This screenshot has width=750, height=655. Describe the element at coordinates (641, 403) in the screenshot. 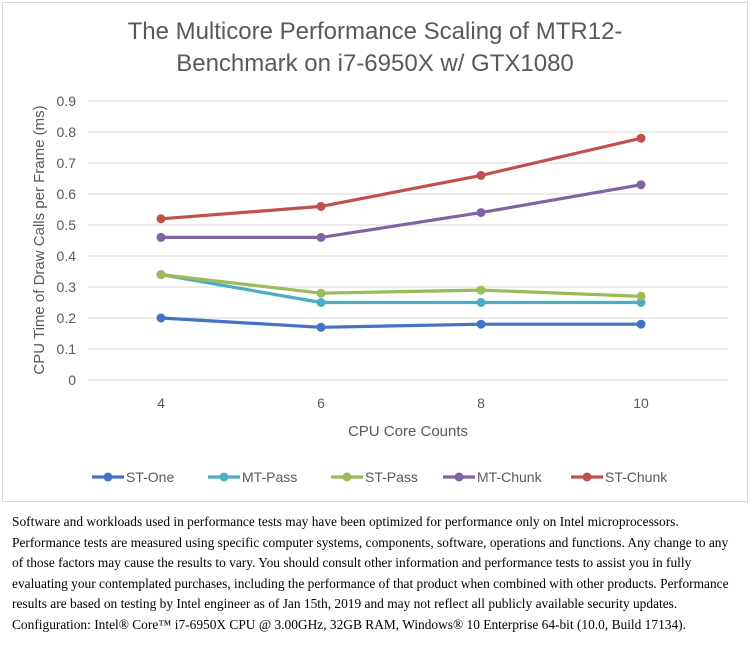

I see `x-tick-label: 10` at that location.